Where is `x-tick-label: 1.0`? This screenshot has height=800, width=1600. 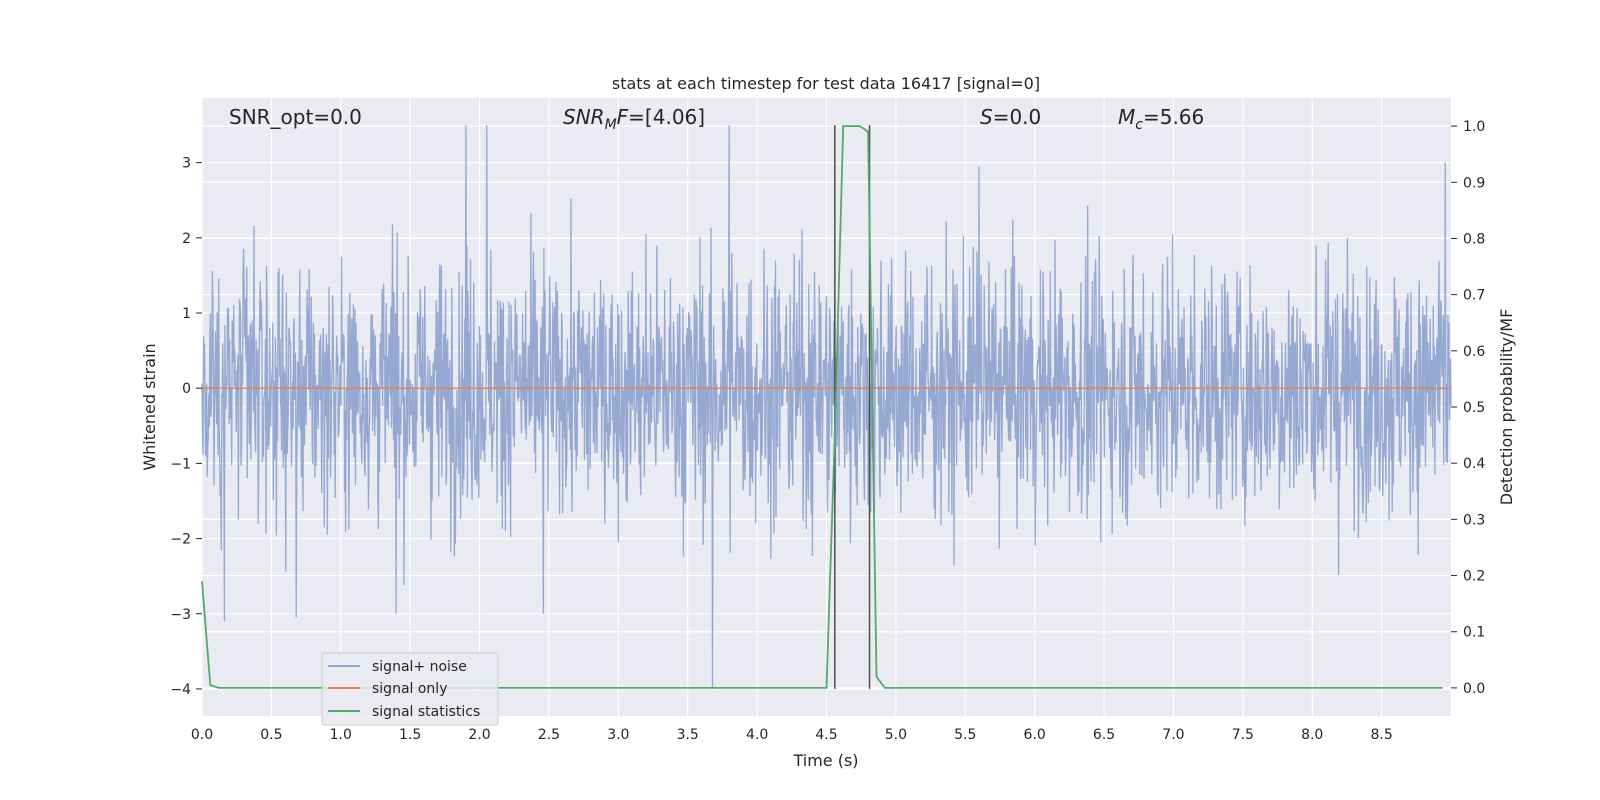
x-tick-label: 1.0 is located at coordinates (341, 735).